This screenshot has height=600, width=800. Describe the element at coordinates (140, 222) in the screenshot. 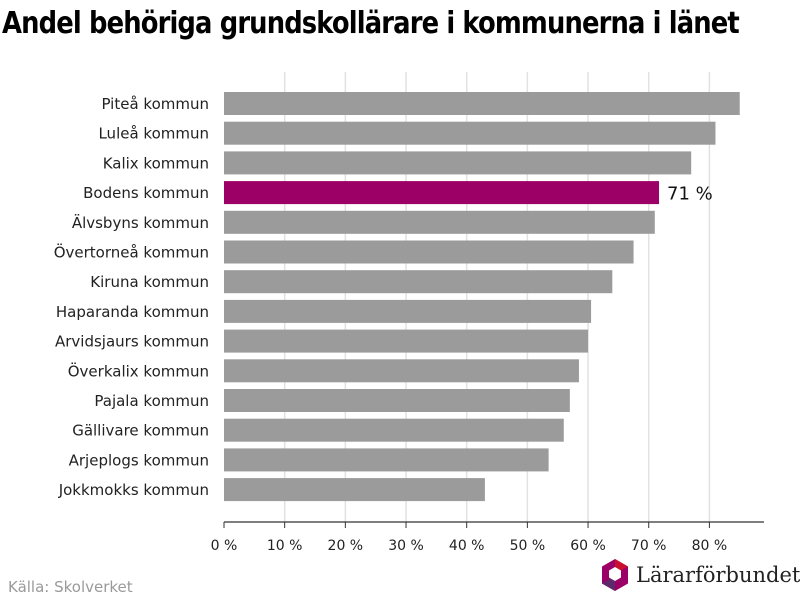

I see `category-label: Älvsbyns kommun` at that location.